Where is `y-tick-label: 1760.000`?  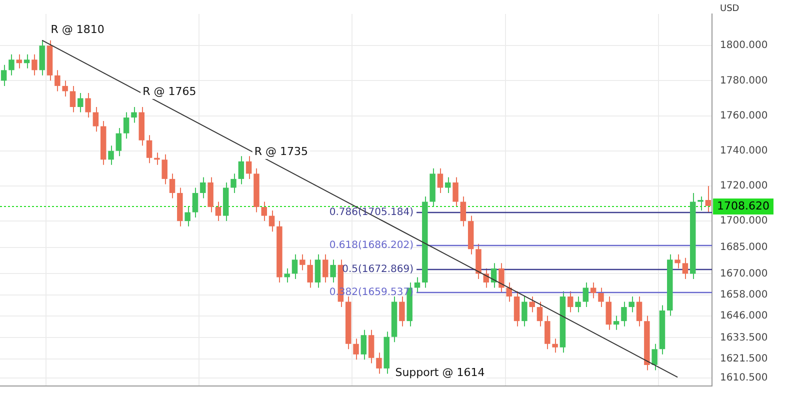 y-tick-label: 1760.000 is located at coordinates (744, 116).